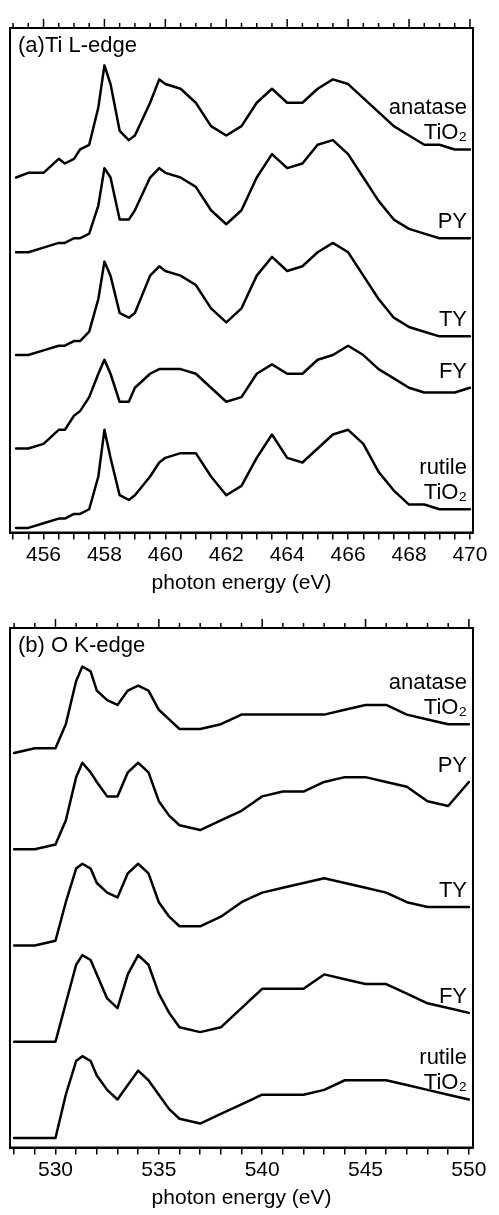 The height and width of the screenshot is (1215, 499). Describe the element at coordinates (262, 1168) in the screenshot. I see `x-tick-label: 540` at that location.